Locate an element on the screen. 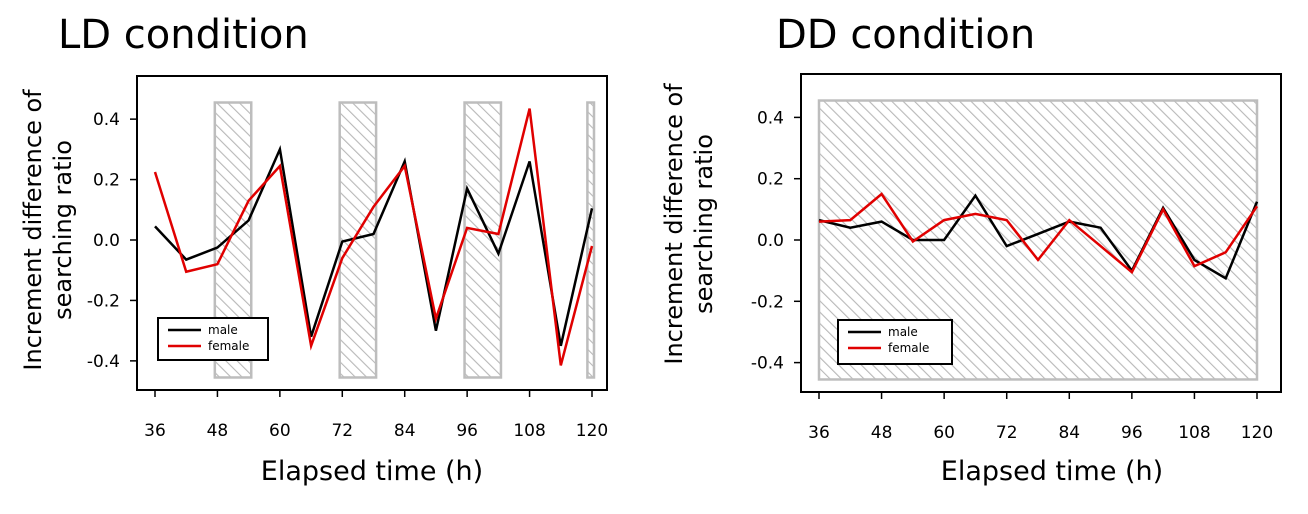 The width and height of the screenshot is (1308, 514). chart-title: LD condition is located at coordinates (183, 35).